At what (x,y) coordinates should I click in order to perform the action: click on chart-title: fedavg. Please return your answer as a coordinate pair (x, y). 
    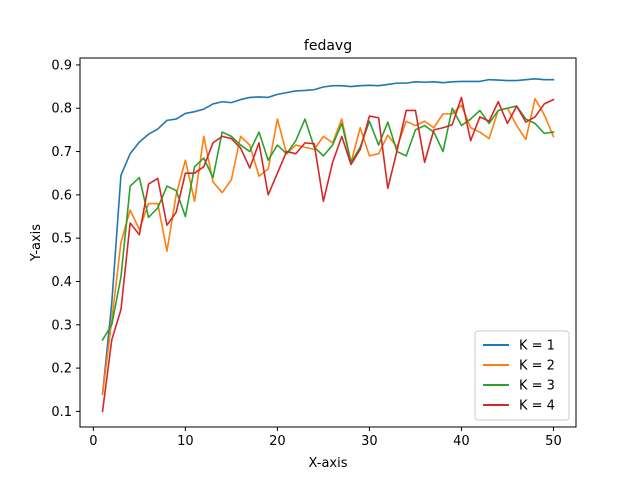
    Looking at the image, I should click on (328, 46).